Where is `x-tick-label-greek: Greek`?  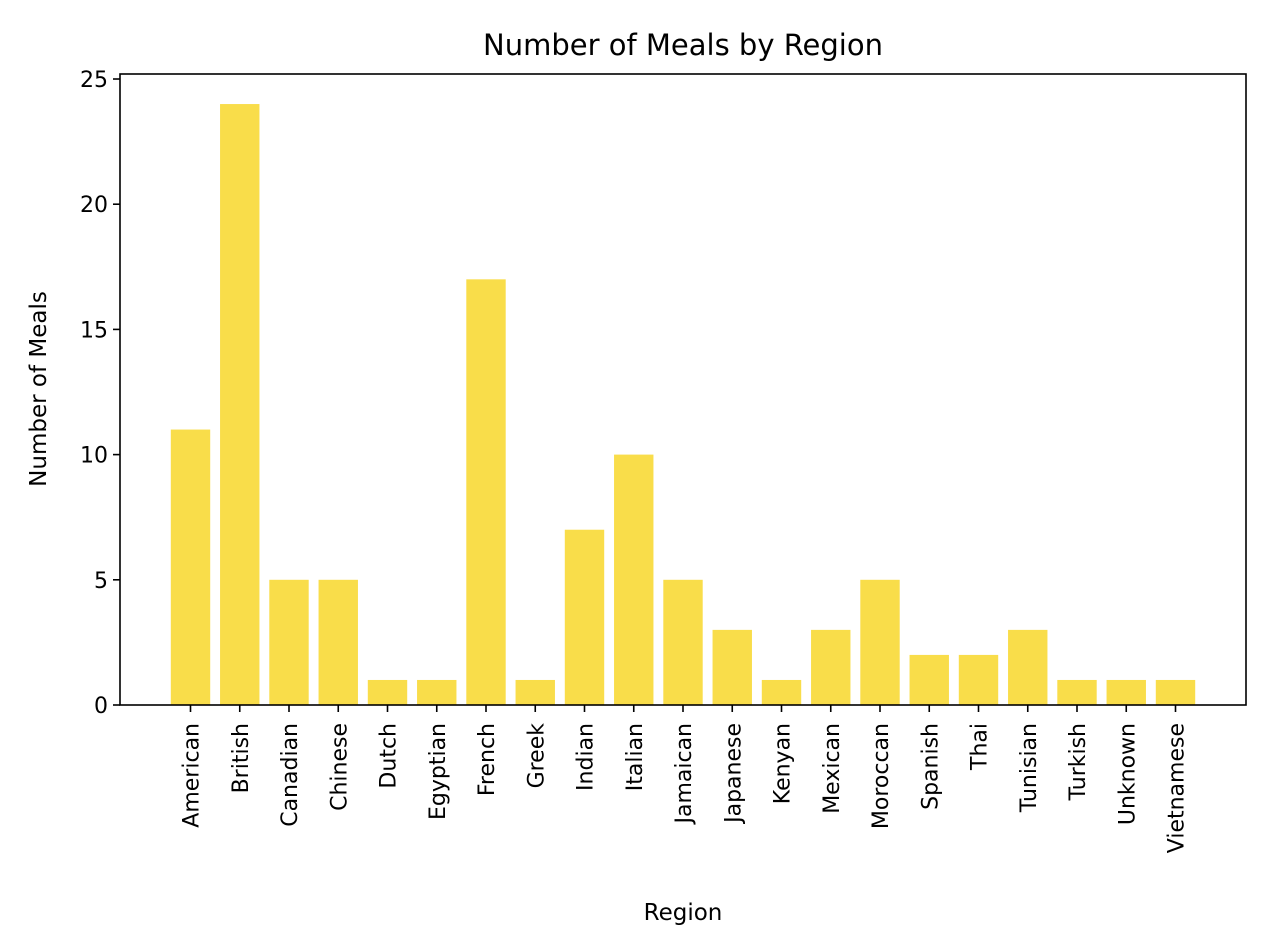 x-tick-label-greek: Greek is located at coordinates (536, 756).